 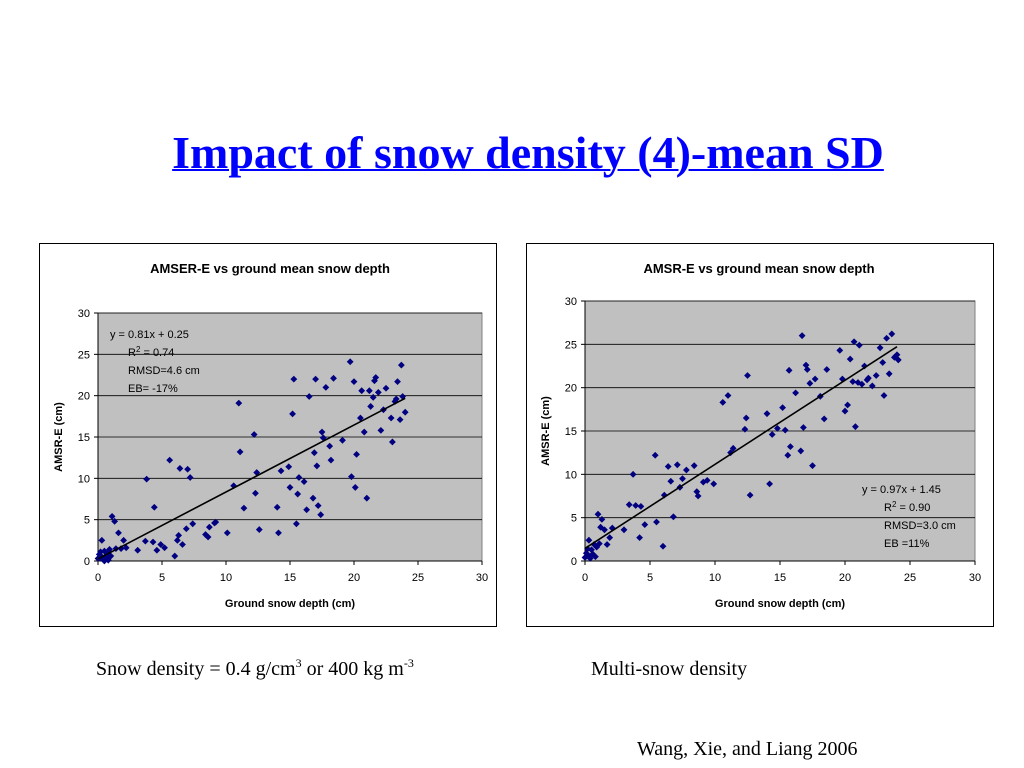 I want to click on caption-left-text-2: or 400 kg m, so click(x=352, y=669).